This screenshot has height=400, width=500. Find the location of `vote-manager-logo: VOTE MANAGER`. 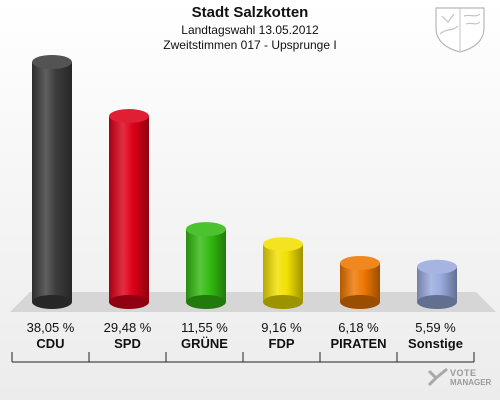

vote-manager-logo: VOTE MANAGER is located at coordinates (458, 378).